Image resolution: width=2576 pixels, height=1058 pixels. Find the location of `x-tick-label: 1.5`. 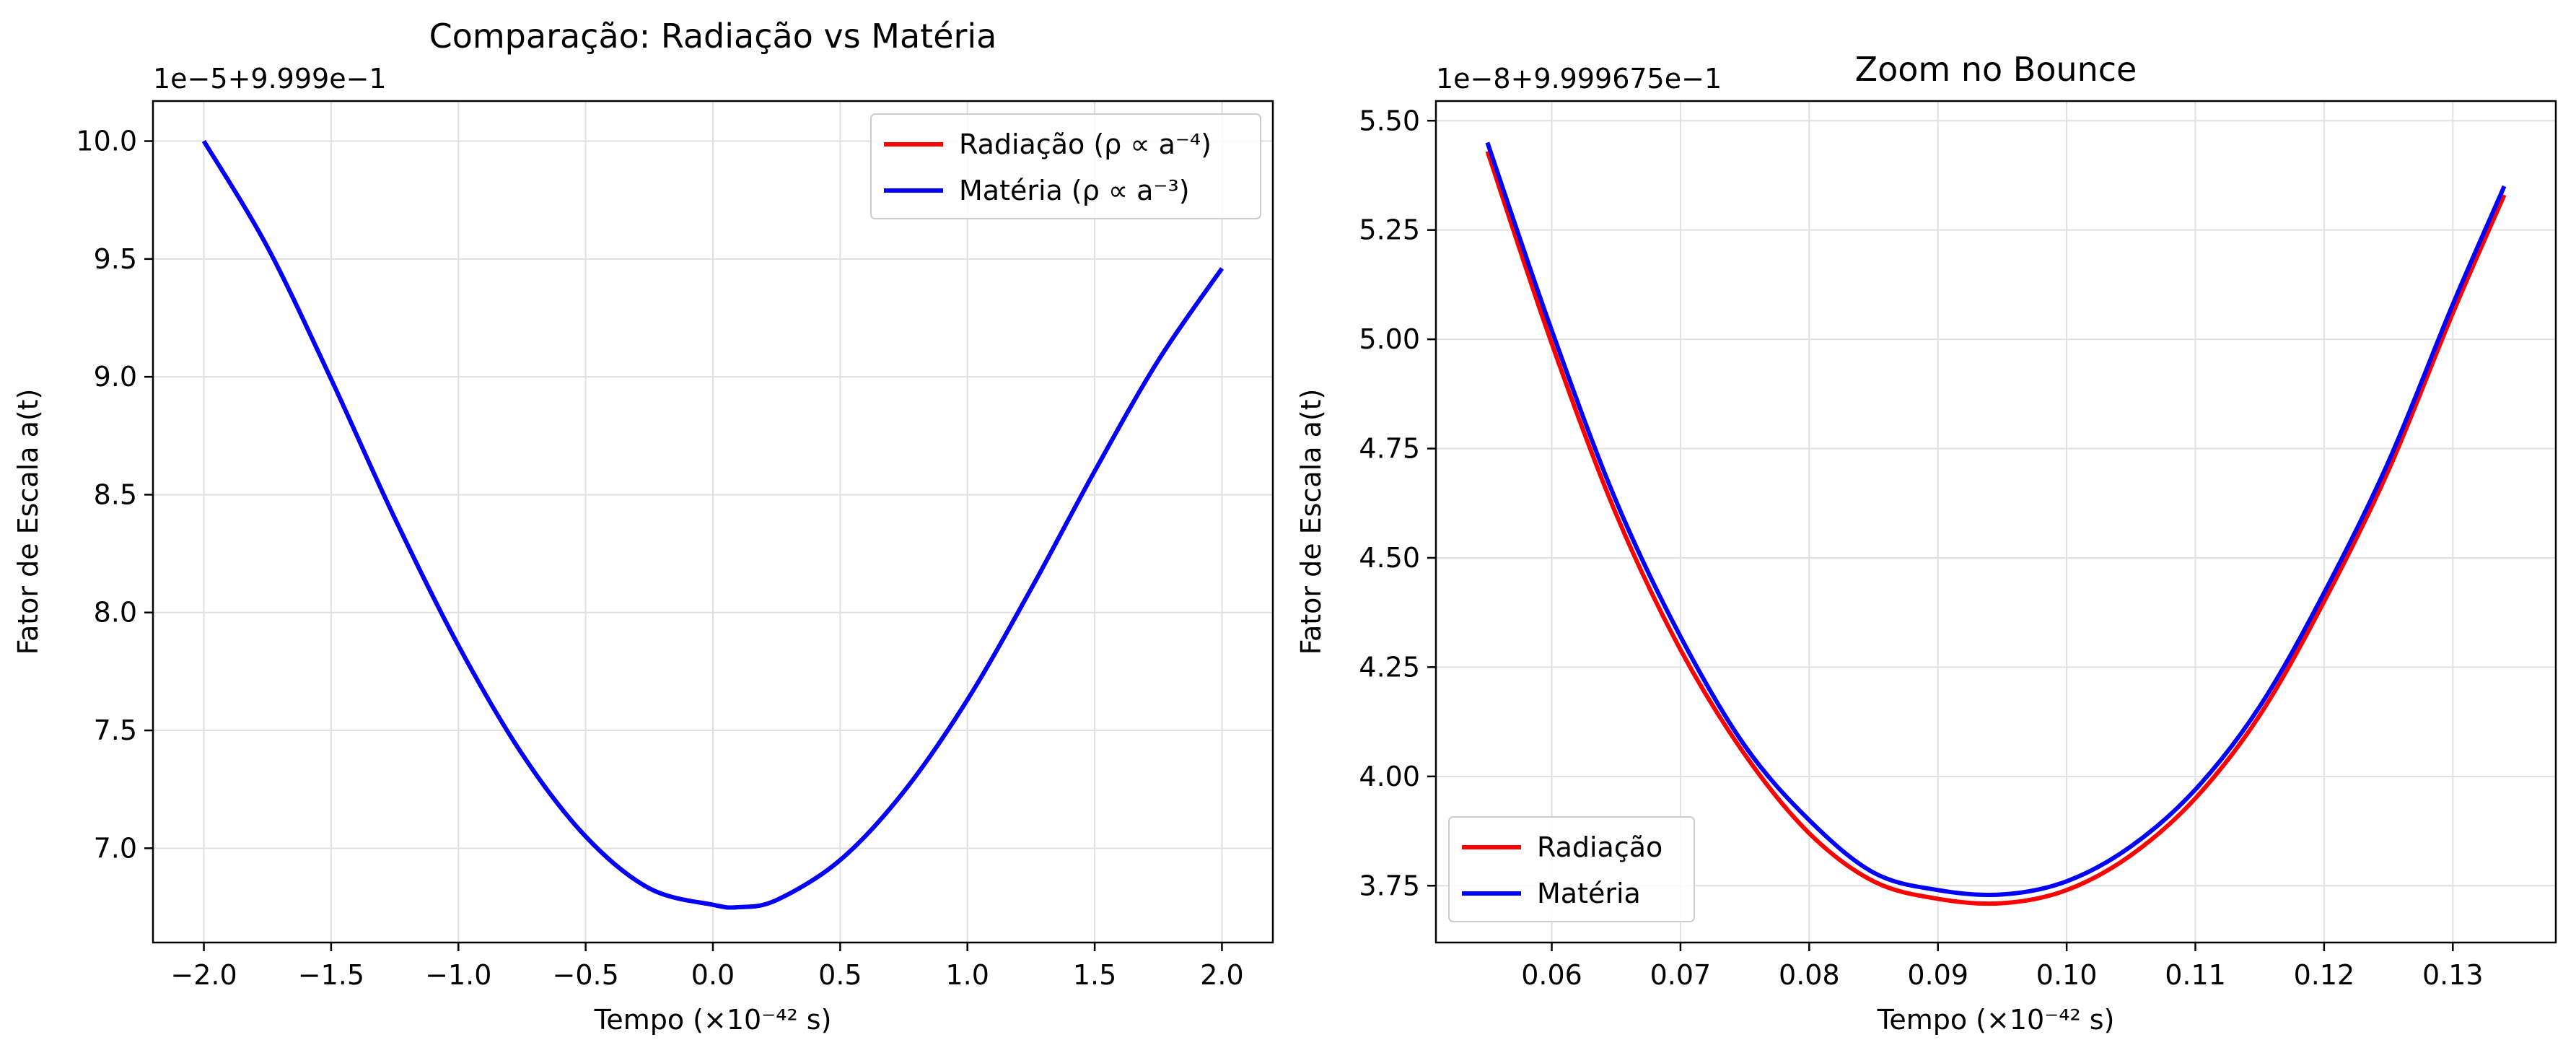

x-tick-label: 1.5 is located at coordinates (1094, 975).